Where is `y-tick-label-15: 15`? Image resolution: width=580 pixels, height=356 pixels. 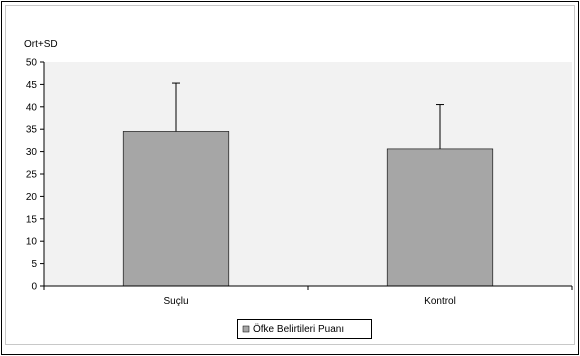 y-tick-label-15: 15 is located at coordinates (32, 219).